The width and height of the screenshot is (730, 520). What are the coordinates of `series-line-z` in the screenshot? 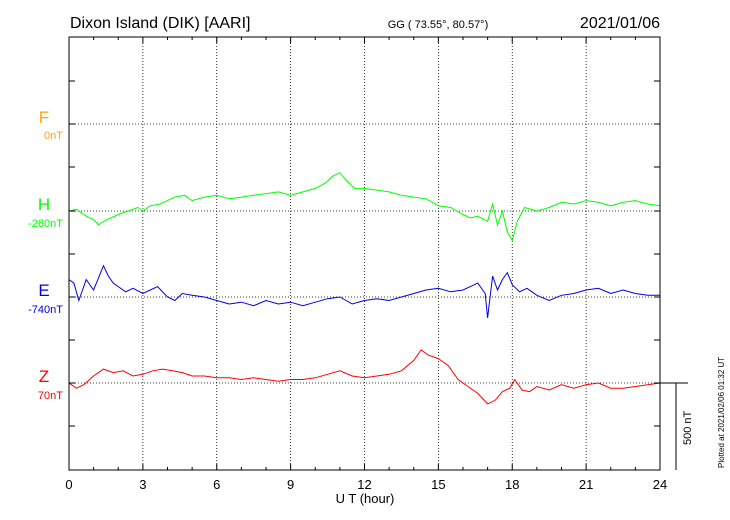 It's located at (364, 377).